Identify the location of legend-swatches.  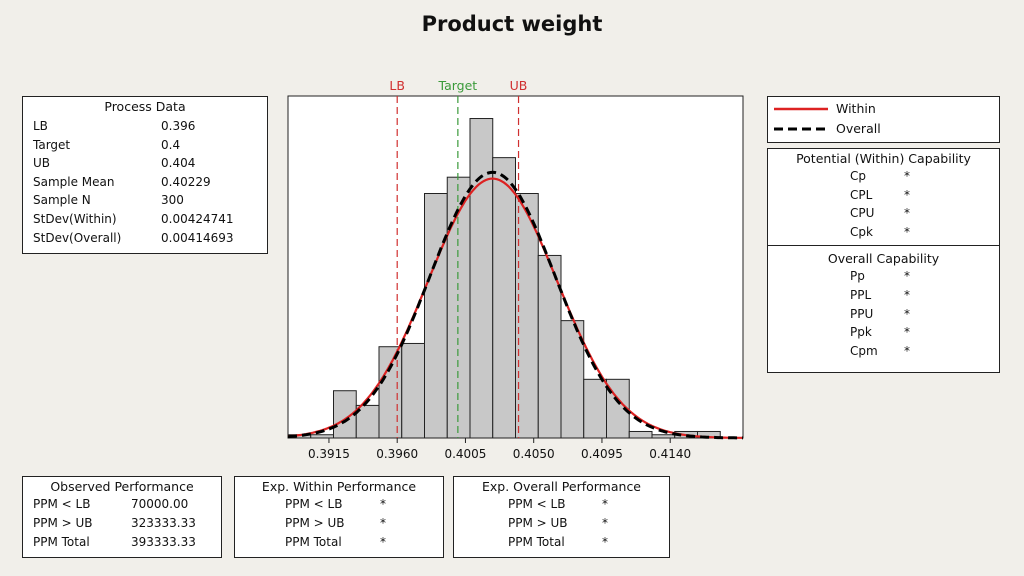
(801, 119).